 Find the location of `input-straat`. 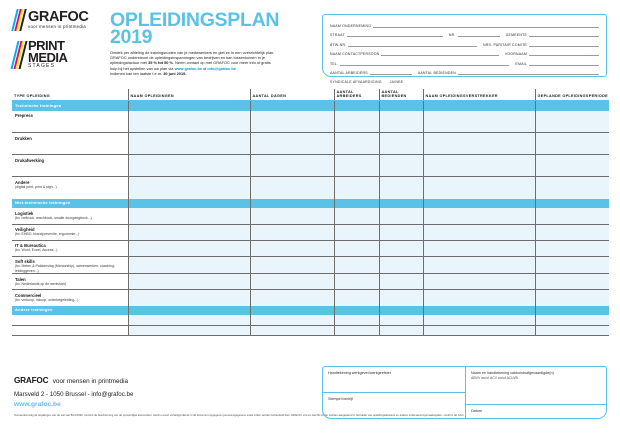

input-straat is located at coordinates (394, 34).